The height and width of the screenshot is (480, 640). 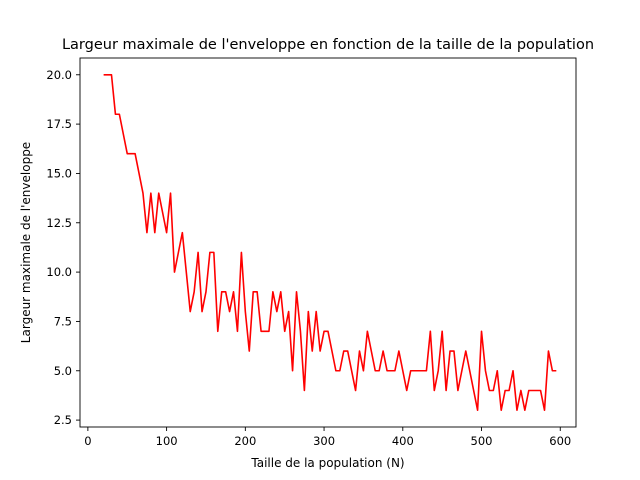 I want to click on x-tick-label: 0, so click(x=87, y=441).